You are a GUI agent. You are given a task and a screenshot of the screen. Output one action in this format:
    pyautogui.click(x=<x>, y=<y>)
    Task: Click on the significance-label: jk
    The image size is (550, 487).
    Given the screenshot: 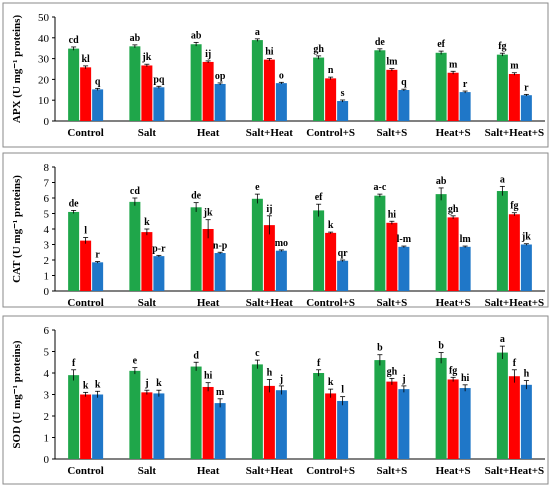 What is the action you would take?
    pyautogui.click(x=208, y=213)
    